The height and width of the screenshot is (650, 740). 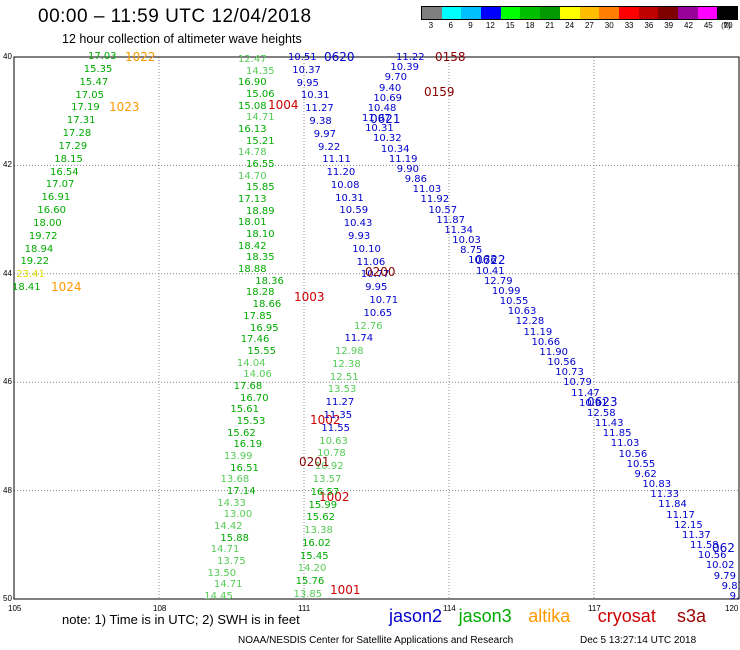 I want to click on satellite-legend-item: jason2, so click(x=416, y=616).